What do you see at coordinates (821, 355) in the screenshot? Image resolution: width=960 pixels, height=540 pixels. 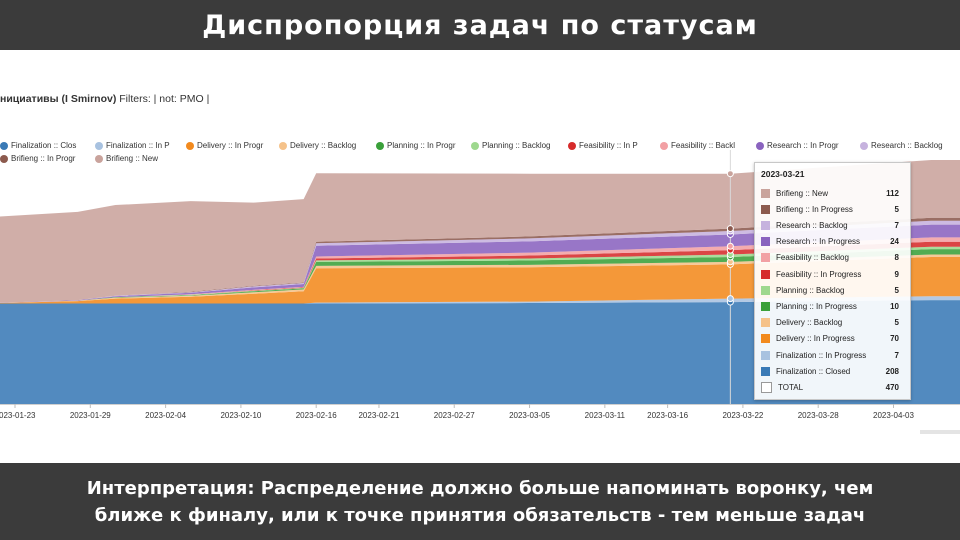 I see `tooltip-label: Finalization :: In Progress` at bounding box center [821, 355].